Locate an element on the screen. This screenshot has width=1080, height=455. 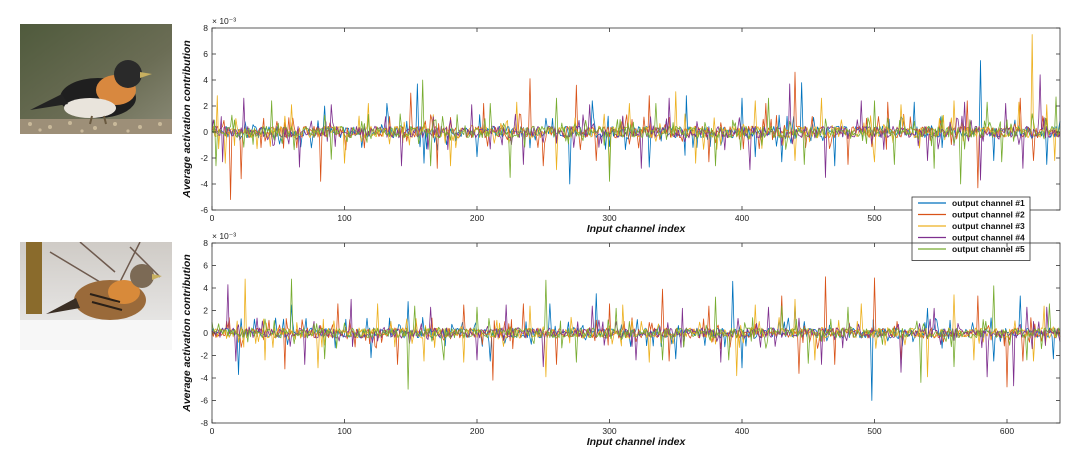
legend-entry-4: output channel #4 is located at coordinates (988, 238).